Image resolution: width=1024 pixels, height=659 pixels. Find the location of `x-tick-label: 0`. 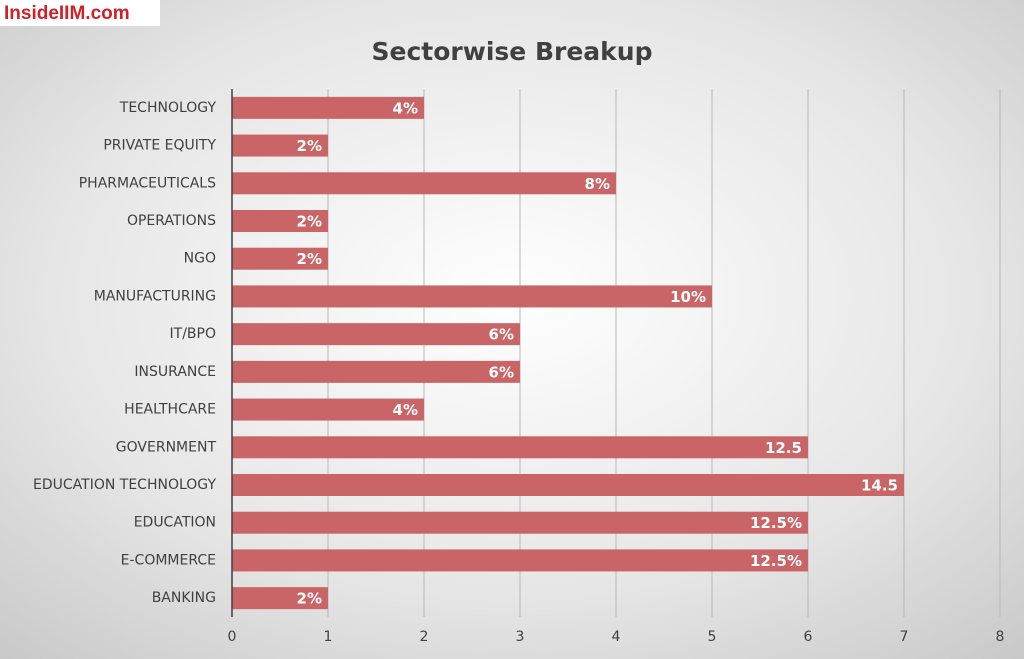

x-tick-label: 0 is located at coordinates (232, 637).